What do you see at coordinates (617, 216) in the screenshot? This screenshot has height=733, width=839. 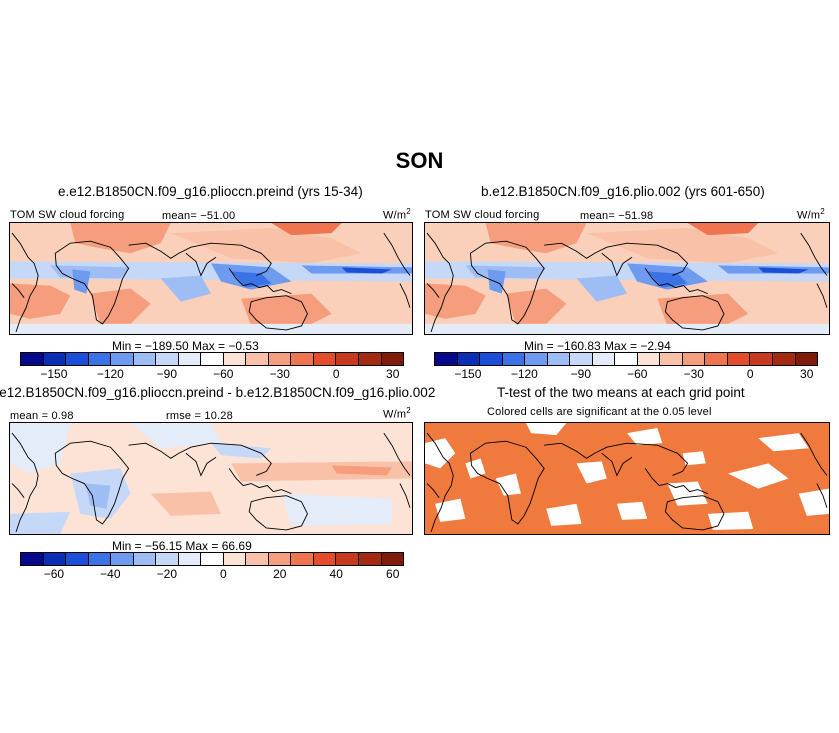 I see `panel2-mean-label: mean= −51.98` at bounding box center [617, 216].